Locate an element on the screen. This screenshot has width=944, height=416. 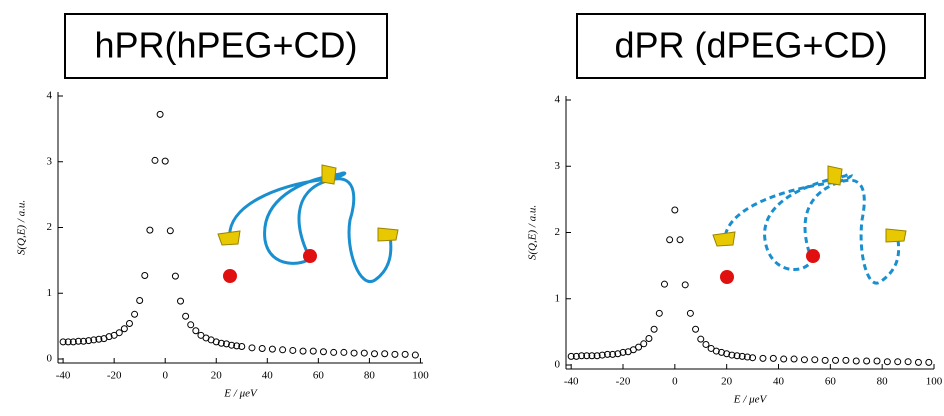
x-tick-label: 60 is located at coordinates (831, 382).